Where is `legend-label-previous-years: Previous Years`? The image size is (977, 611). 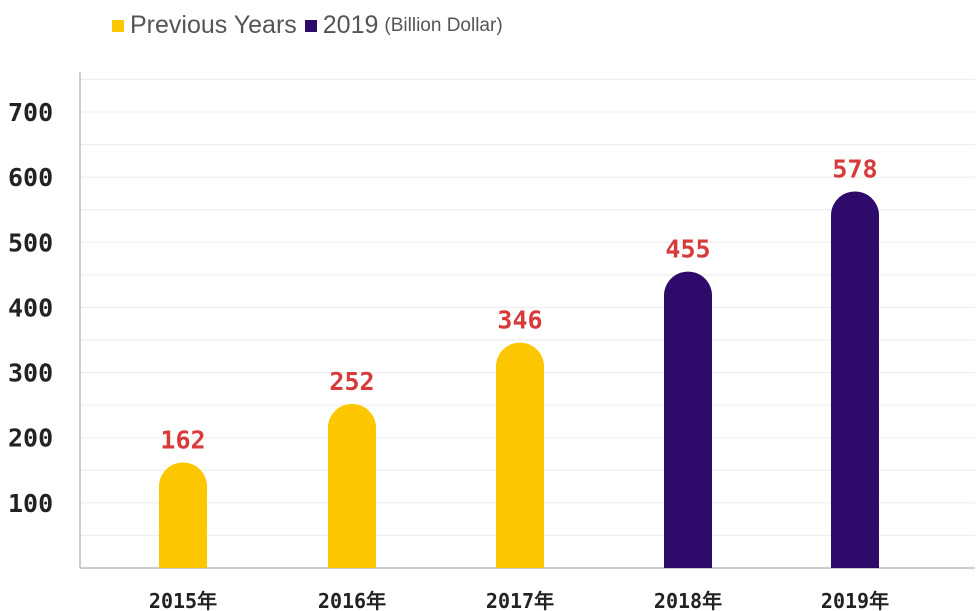 legend-label-previous-years: Previous Years is located at coordinates (213, 25).